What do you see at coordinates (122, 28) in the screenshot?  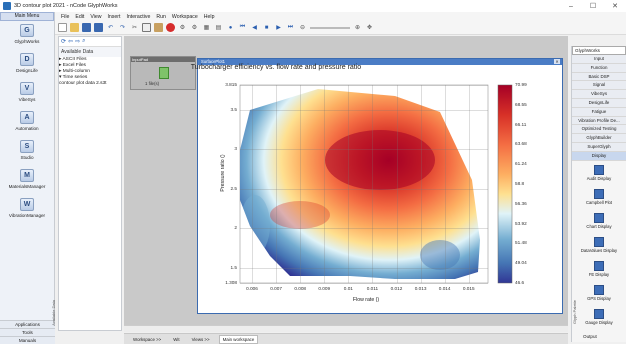 I see `redo-icon: ↷` at bounding box center [122, 28].